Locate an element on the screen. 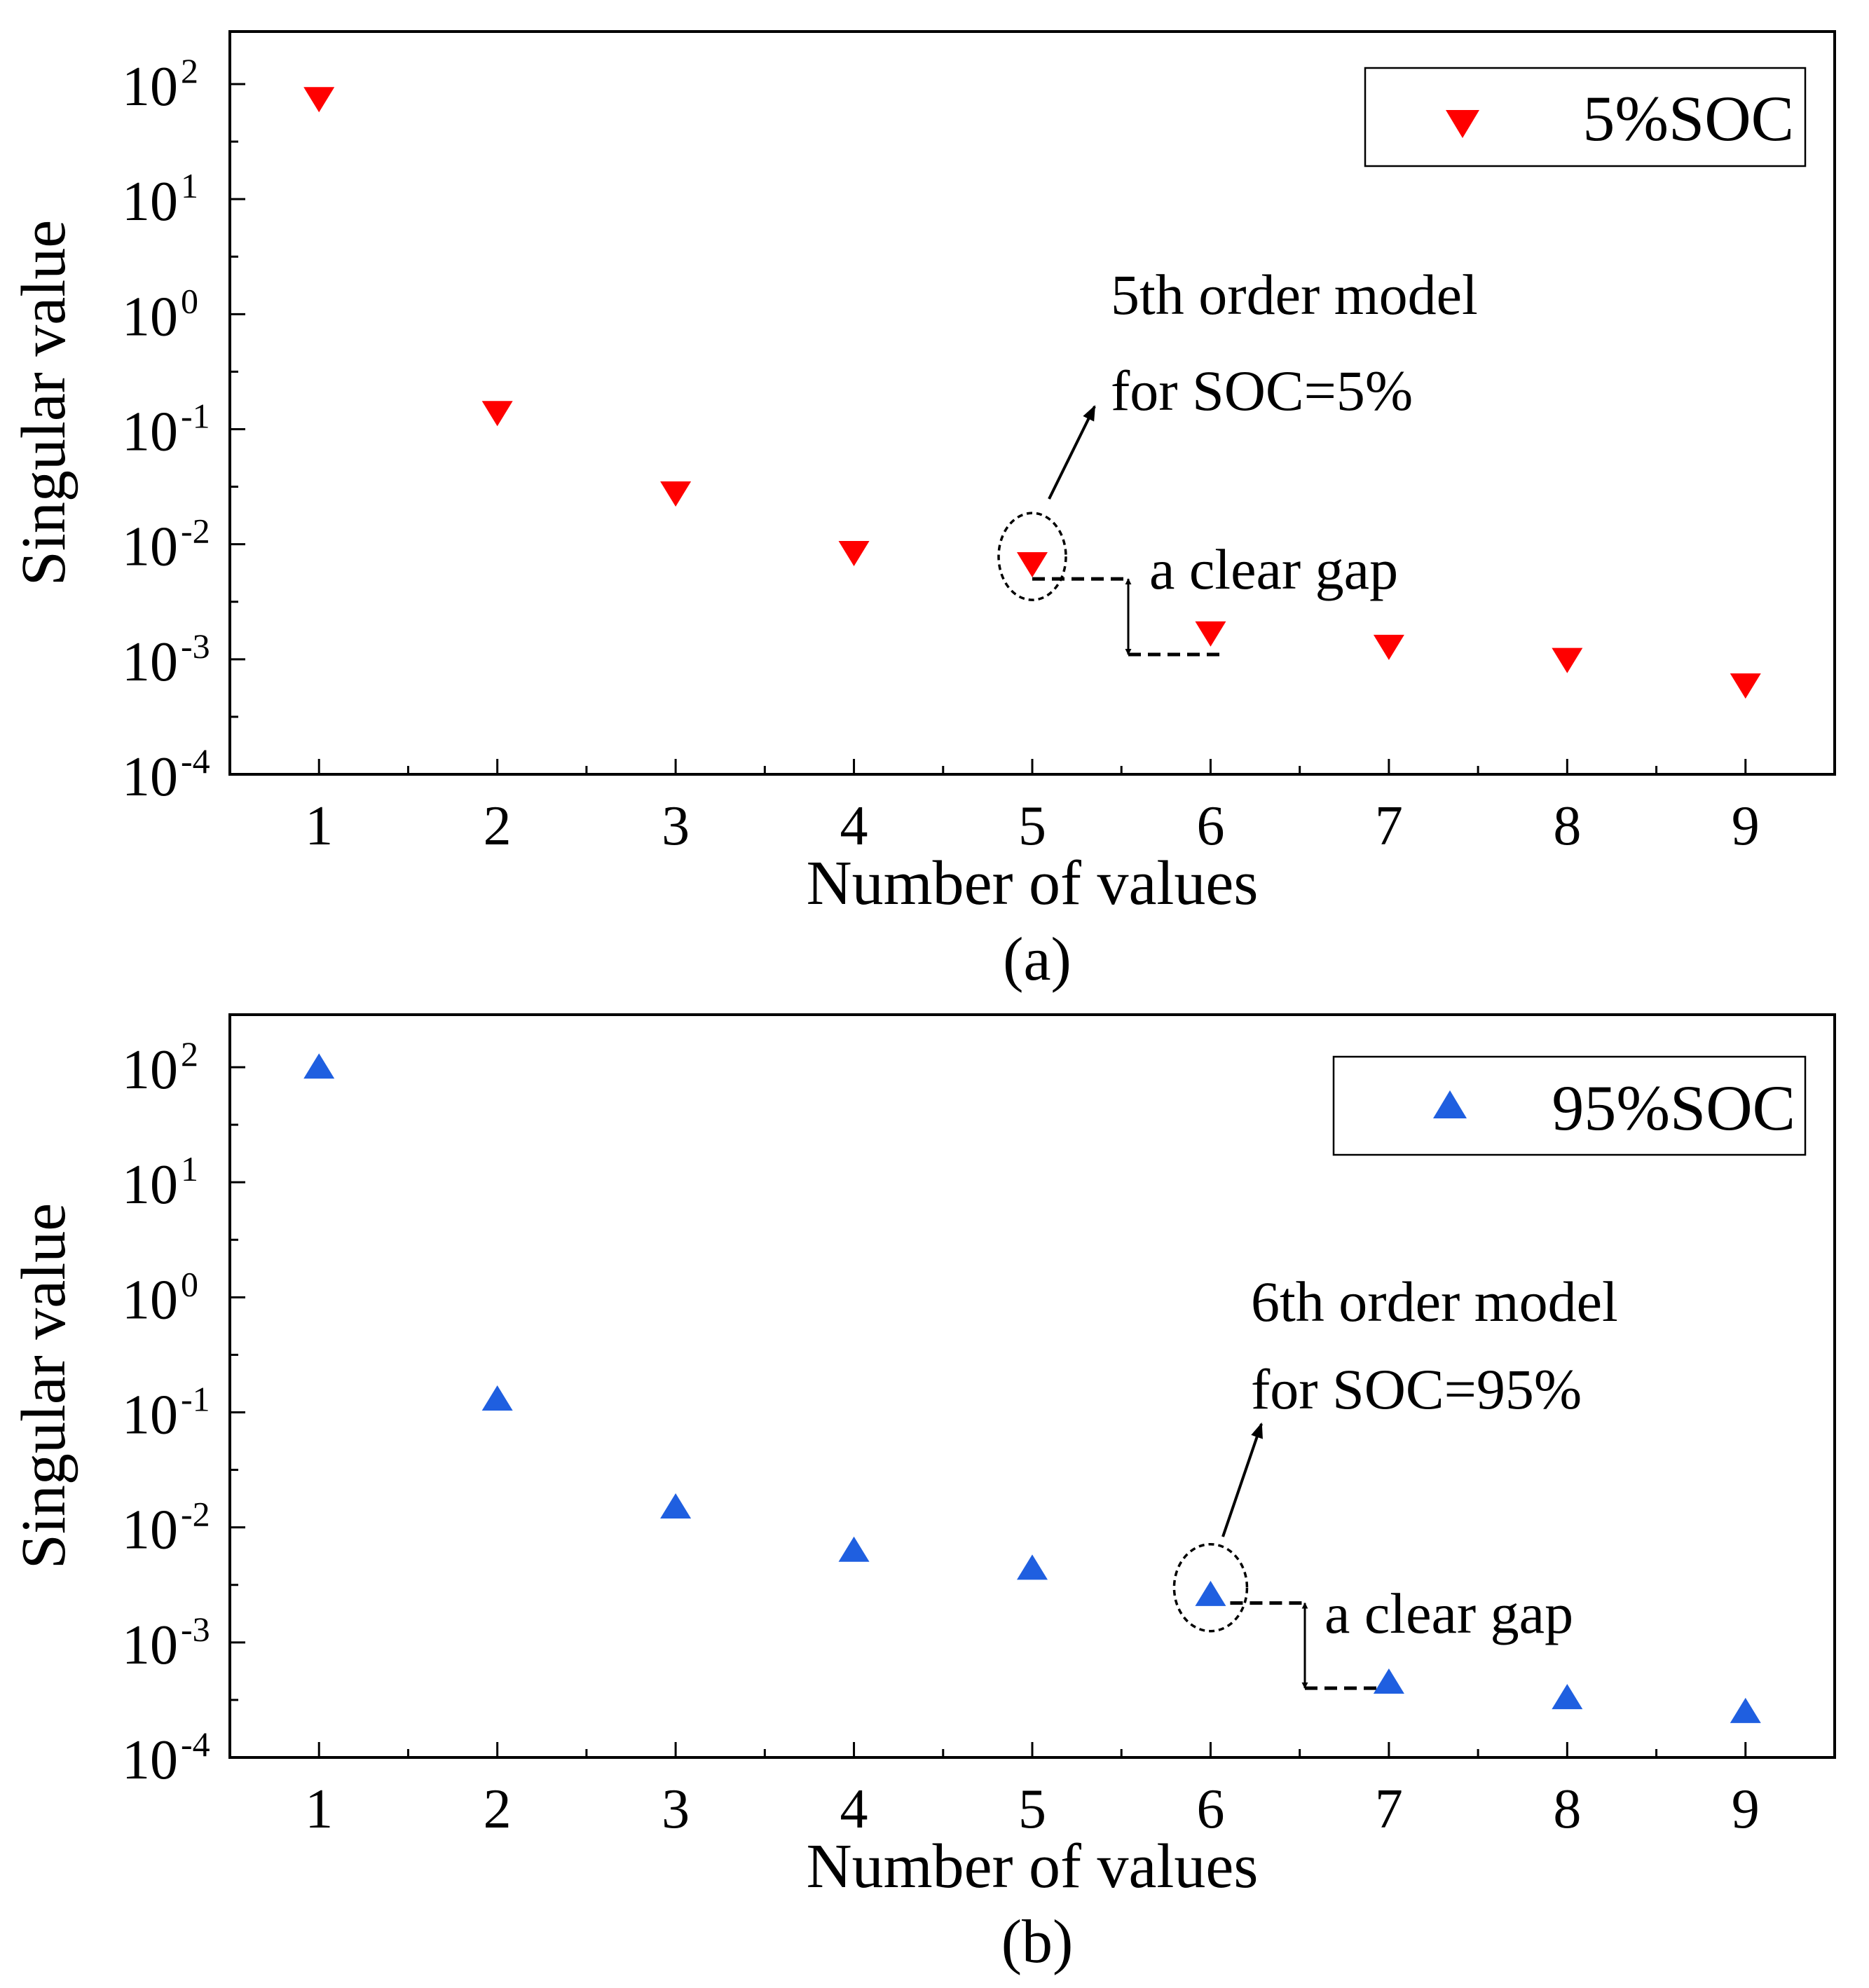 Image resolution: width=1869 pixels, height=1988 pixels. model-annotation-line1: 5th order model is located at coordinates (1294, 295).